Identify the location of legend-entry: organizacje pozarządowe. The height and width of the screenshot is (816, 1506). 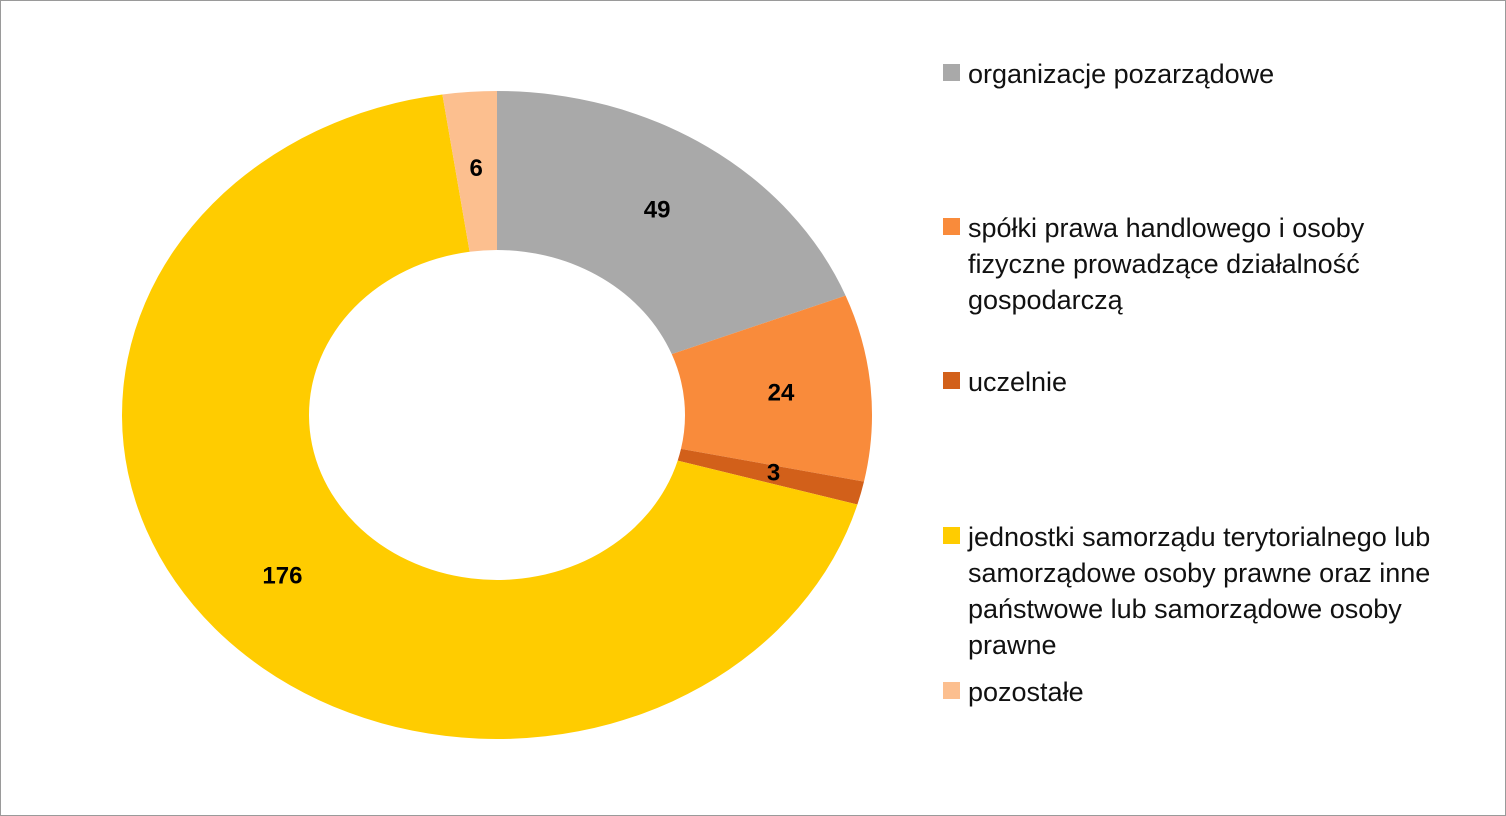
(1213, 74).